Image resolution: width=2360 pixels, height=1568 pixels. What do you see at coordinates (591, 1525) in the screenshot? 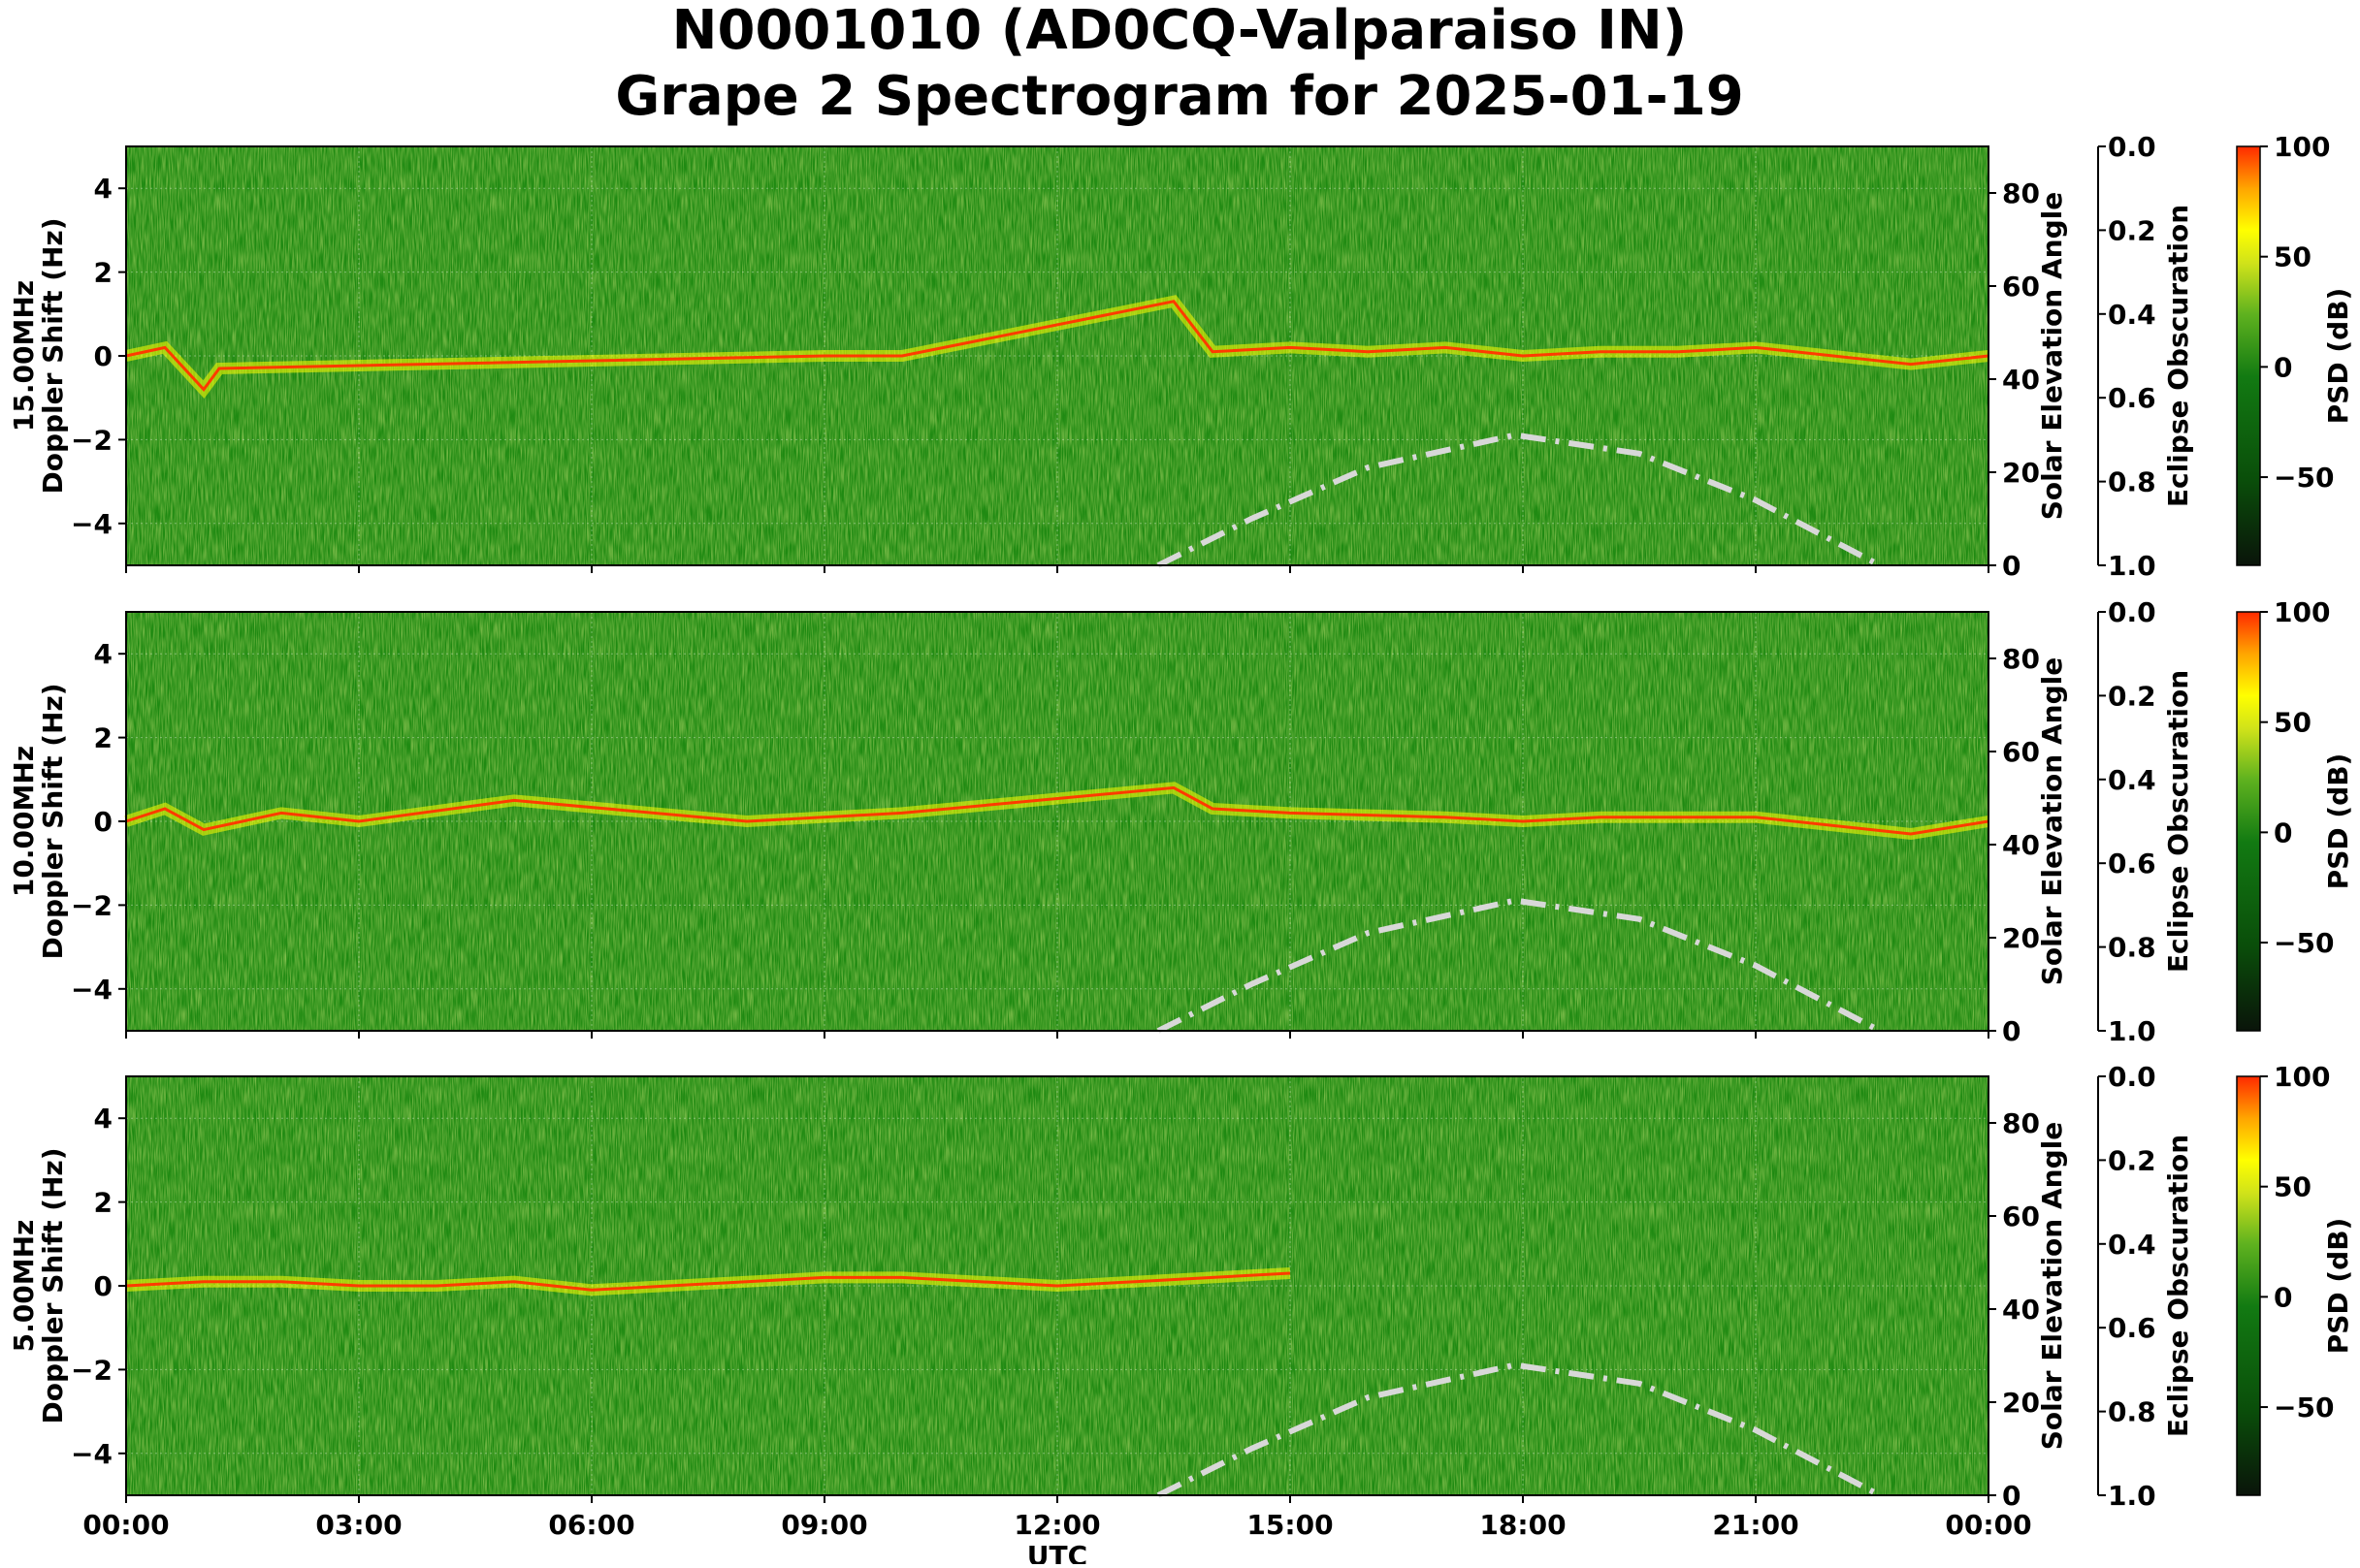
I see `x-tick-label: 06:00` at bounding box center [591, 1525].